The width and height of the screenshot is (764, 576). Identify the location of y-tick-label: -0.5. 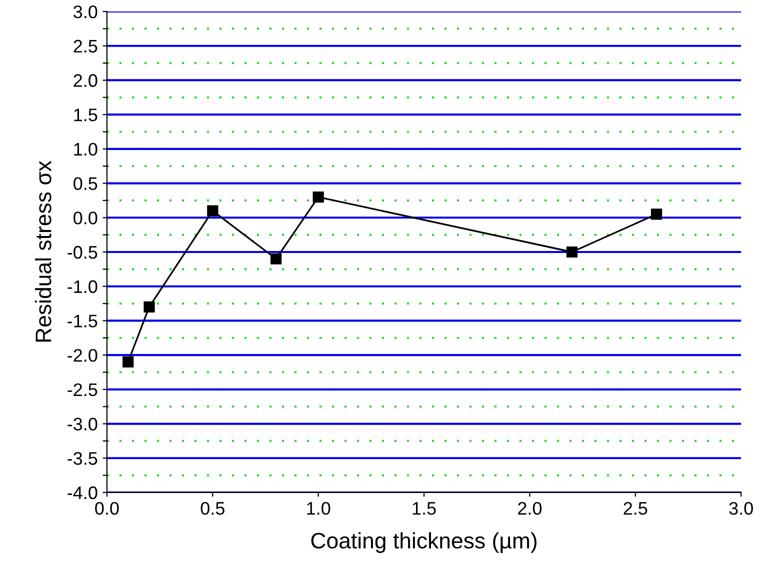
(83, 252).